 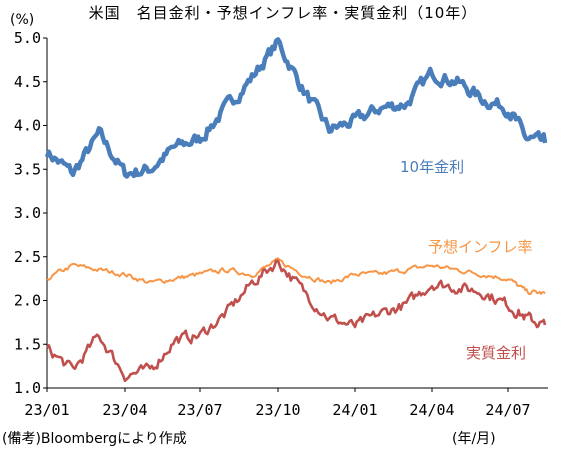 What do you see at coordinates (354, 410) in the screenshot?
I see `x-tick-label: 24/01` at bounding box center [354, 410].